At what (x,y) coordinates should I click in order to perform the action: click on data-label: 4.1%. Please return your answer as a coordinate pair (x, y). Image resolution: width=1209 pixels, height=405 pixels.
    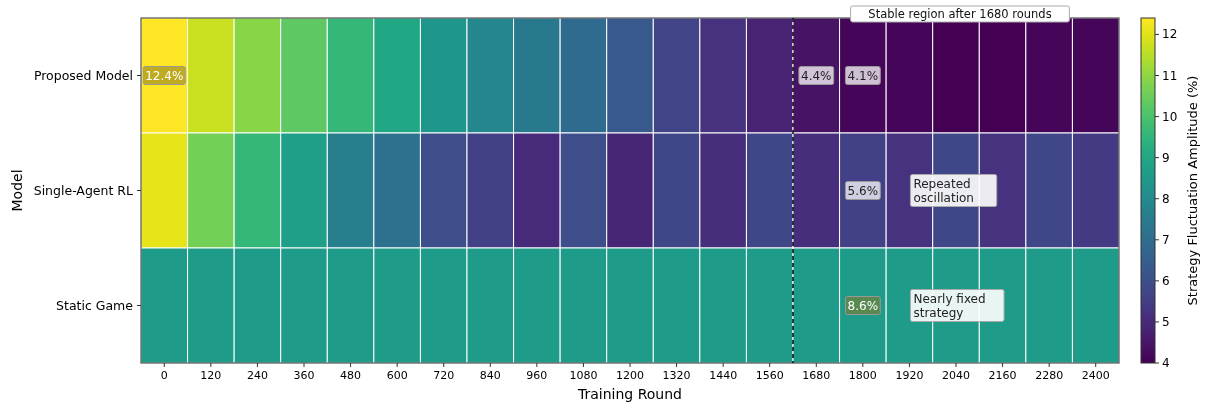
    Looking at the image, I should click on (863, 76).